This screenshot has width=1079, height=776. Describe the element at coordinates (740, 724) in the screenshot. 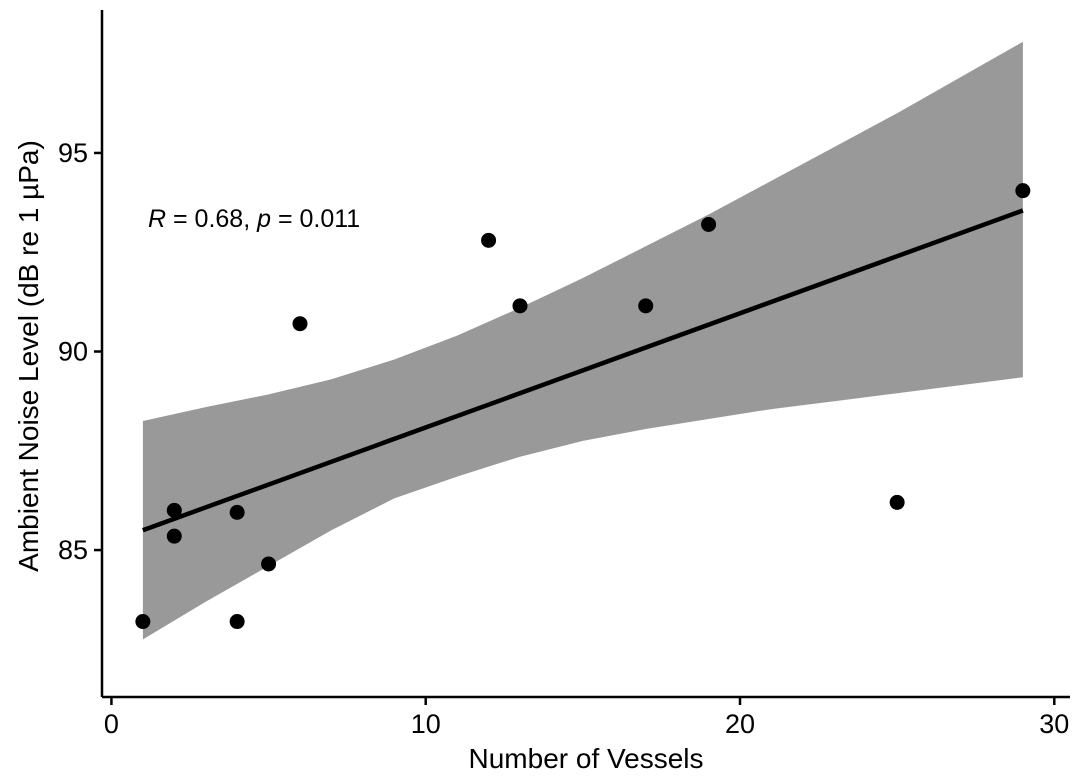

I see `x-tick-label: 20` at that location.